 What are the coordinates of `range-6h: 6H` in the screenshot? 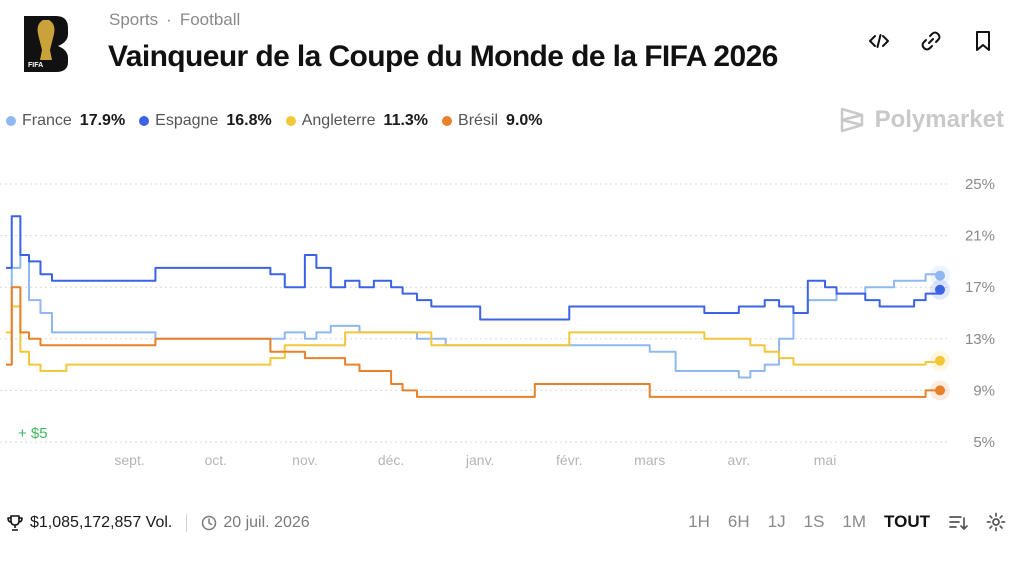 It's located at (738, 521).